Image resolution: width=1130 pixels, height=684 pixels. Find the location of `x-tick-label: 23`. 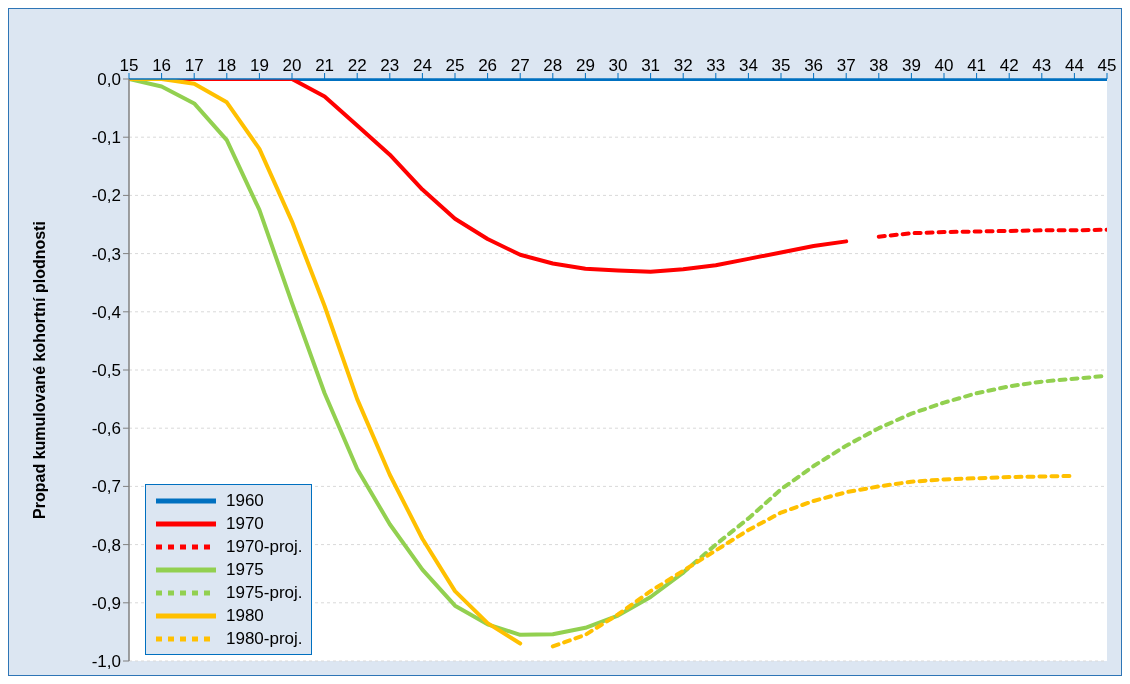

x-tick-label: 23 is located at coordinates (390, 65).